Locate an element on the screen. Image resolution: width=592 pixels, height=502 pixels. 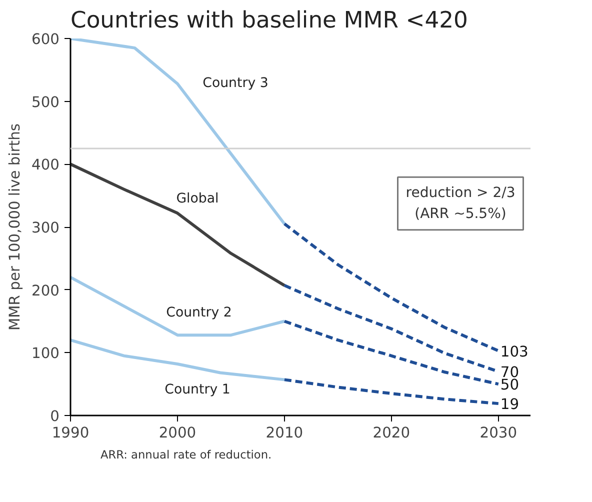
y-tick-label: 100 is located at coordinates (46, 353).